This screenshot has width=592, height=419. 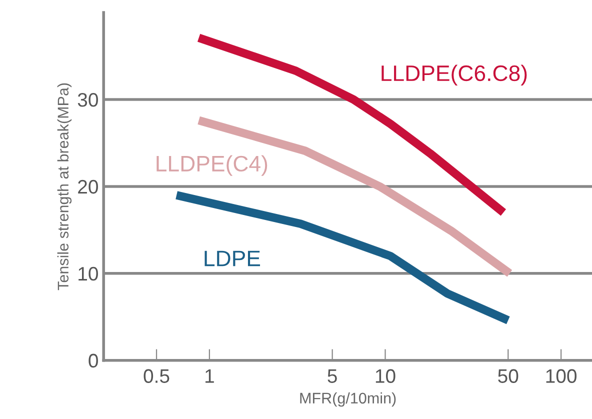 What do you see at coordinates (64, 186) in the screenshot?
I see `y-axis-title: Tensile strength at break(MPa)` at bounding box center [64, 186].